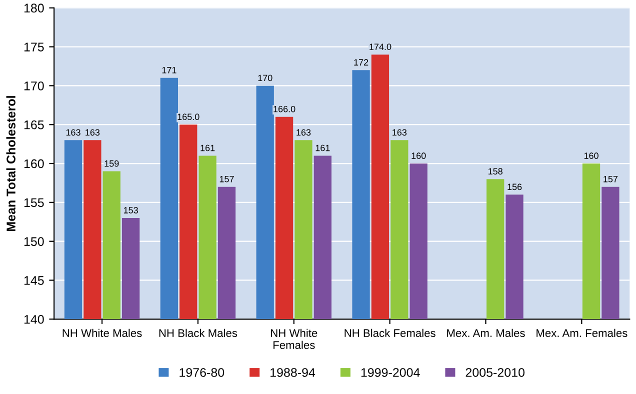 Image resolution: width=636 pixels, height=394 pixels. What do you see at coordinates (198, 333) in the screenshot?
I see `x-tick-label: NH Black Males` at bounding box center [198, 333].